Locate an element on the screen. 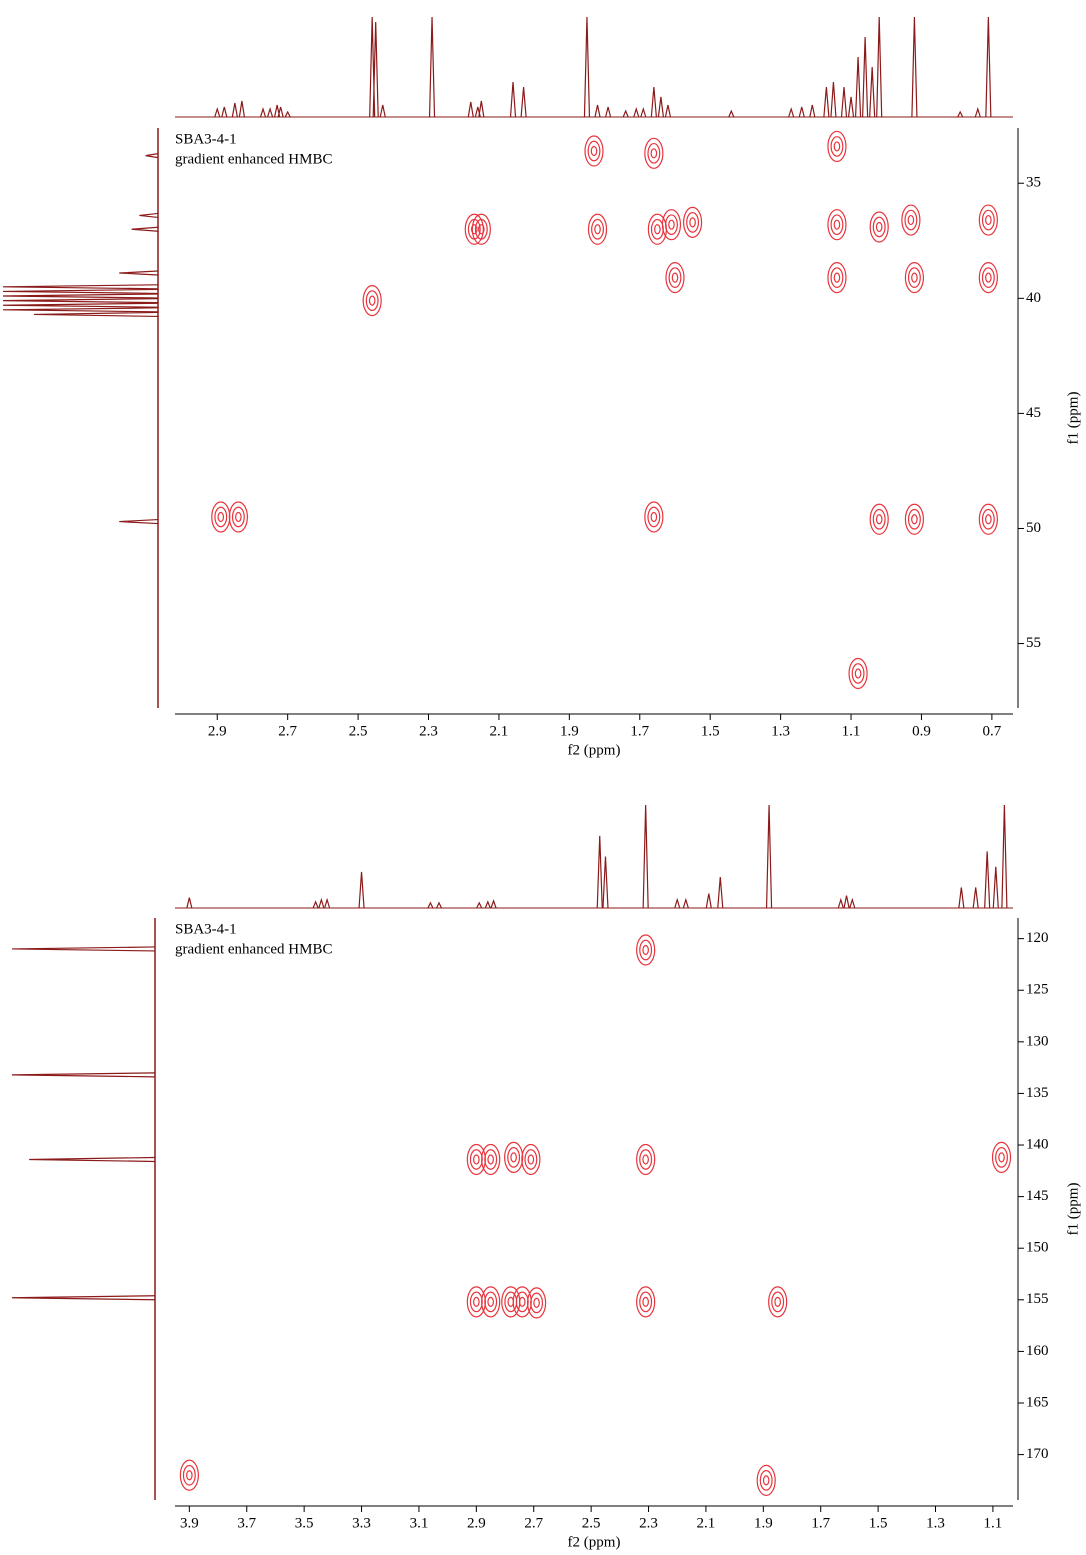  y-tick-label: 150 is located at coordinates (1037, 1248).